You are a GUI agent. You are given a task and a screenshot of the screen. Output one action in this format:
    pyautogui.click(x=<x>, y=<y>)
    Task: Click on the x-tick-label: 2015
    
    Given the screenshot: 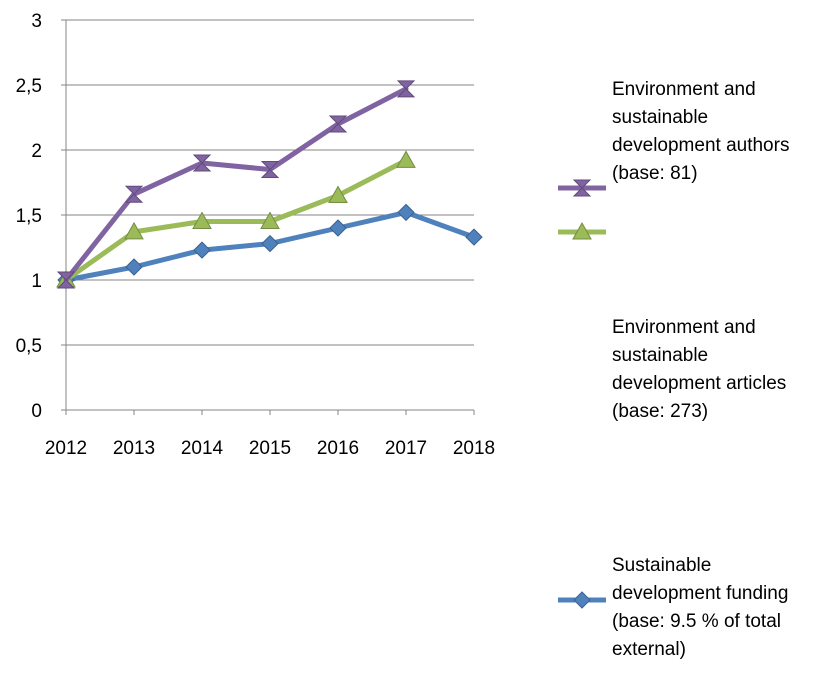 What is the action you would take?
    pyautogui.click(x=270, y=448)
    